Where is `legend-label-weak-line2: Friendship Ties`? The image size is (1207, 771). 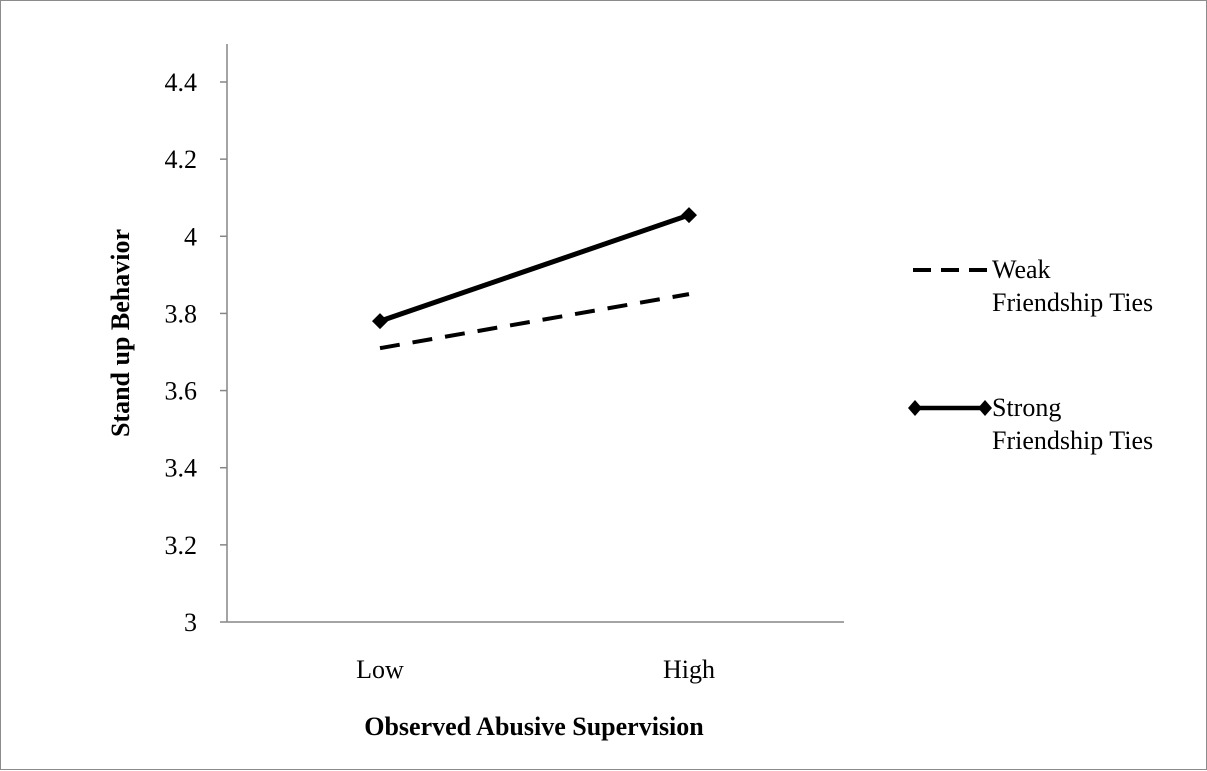 legend-label-weak-line2: Friendship Ties is located at coordinates (1072, 302).